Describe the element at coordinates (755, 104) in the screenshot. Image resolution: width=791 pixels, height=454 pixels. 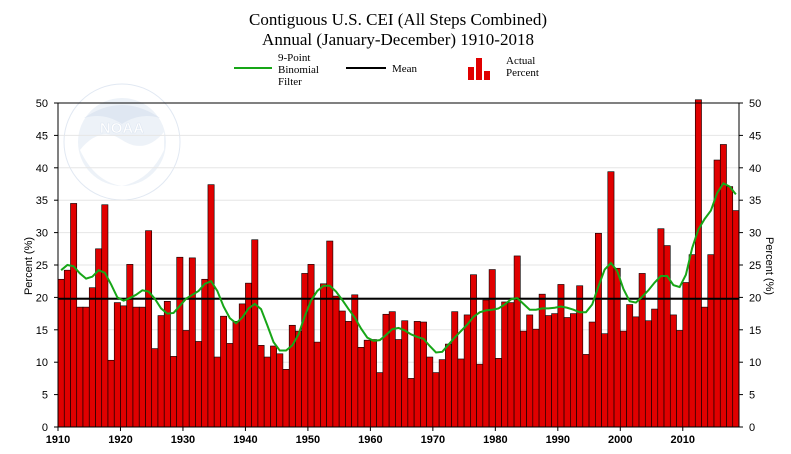
I see `y-tick-right: 50` at that location.